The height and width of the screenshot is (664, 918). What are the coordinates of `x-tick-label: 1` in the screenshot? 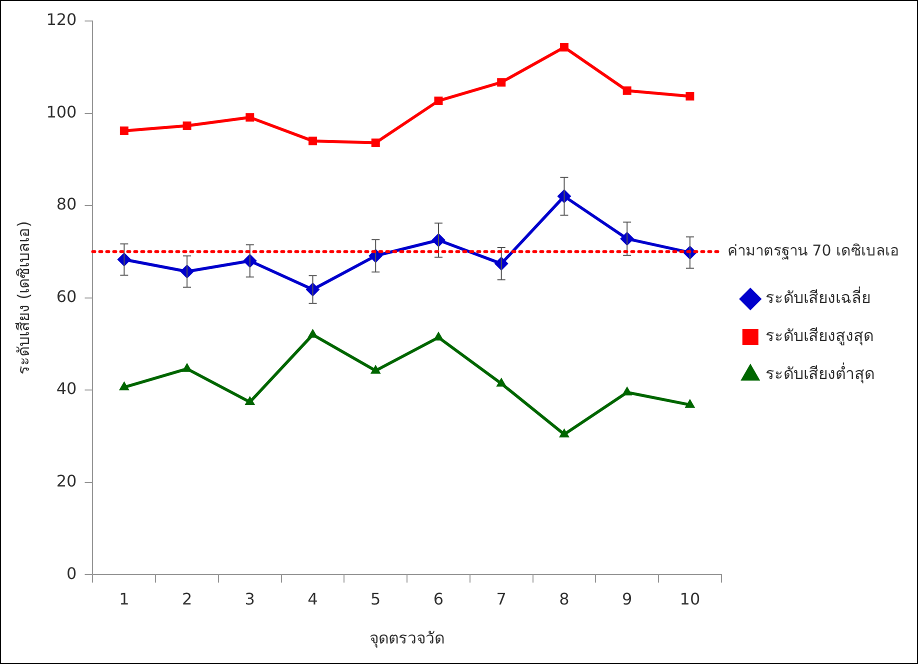 It's located at (124, 598).